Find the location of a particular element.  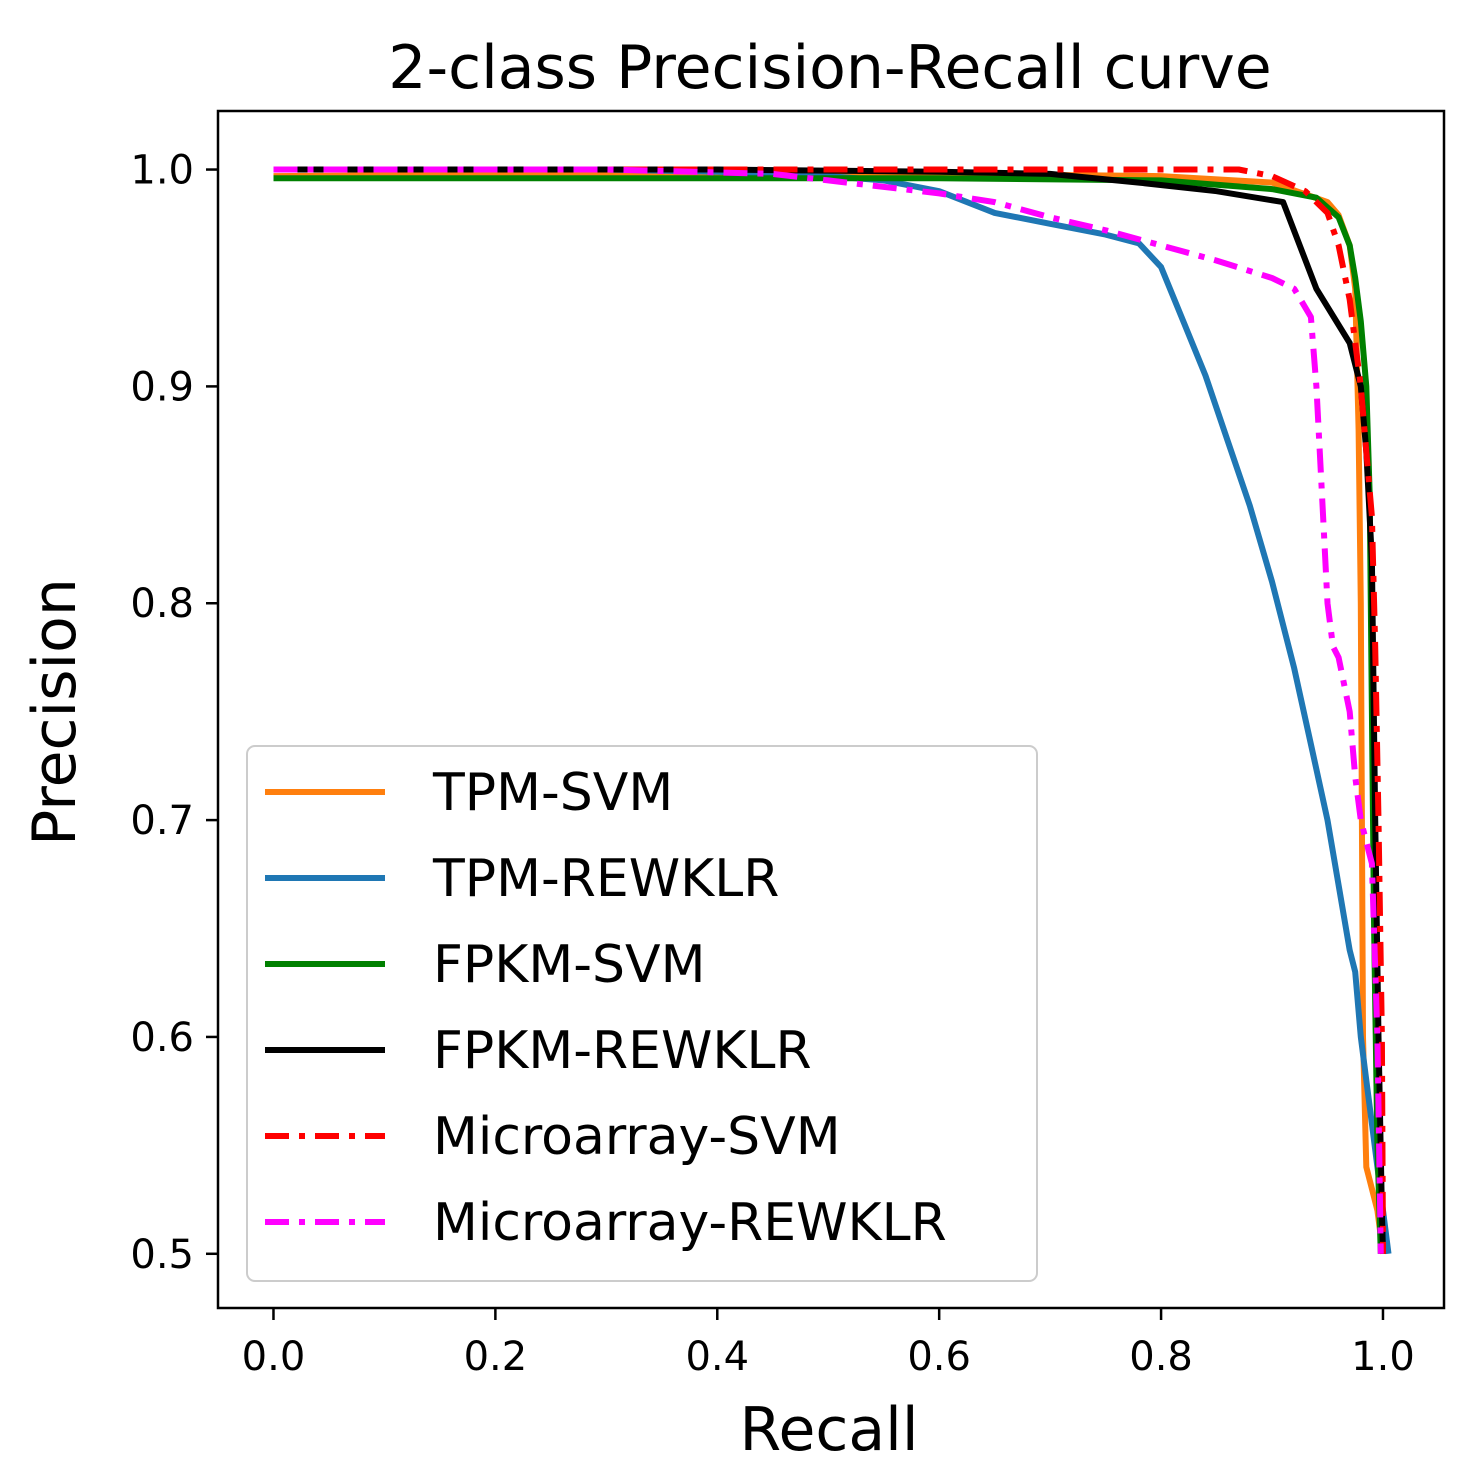

x-axis-label: Recall is located at coordinates (828, 1430).